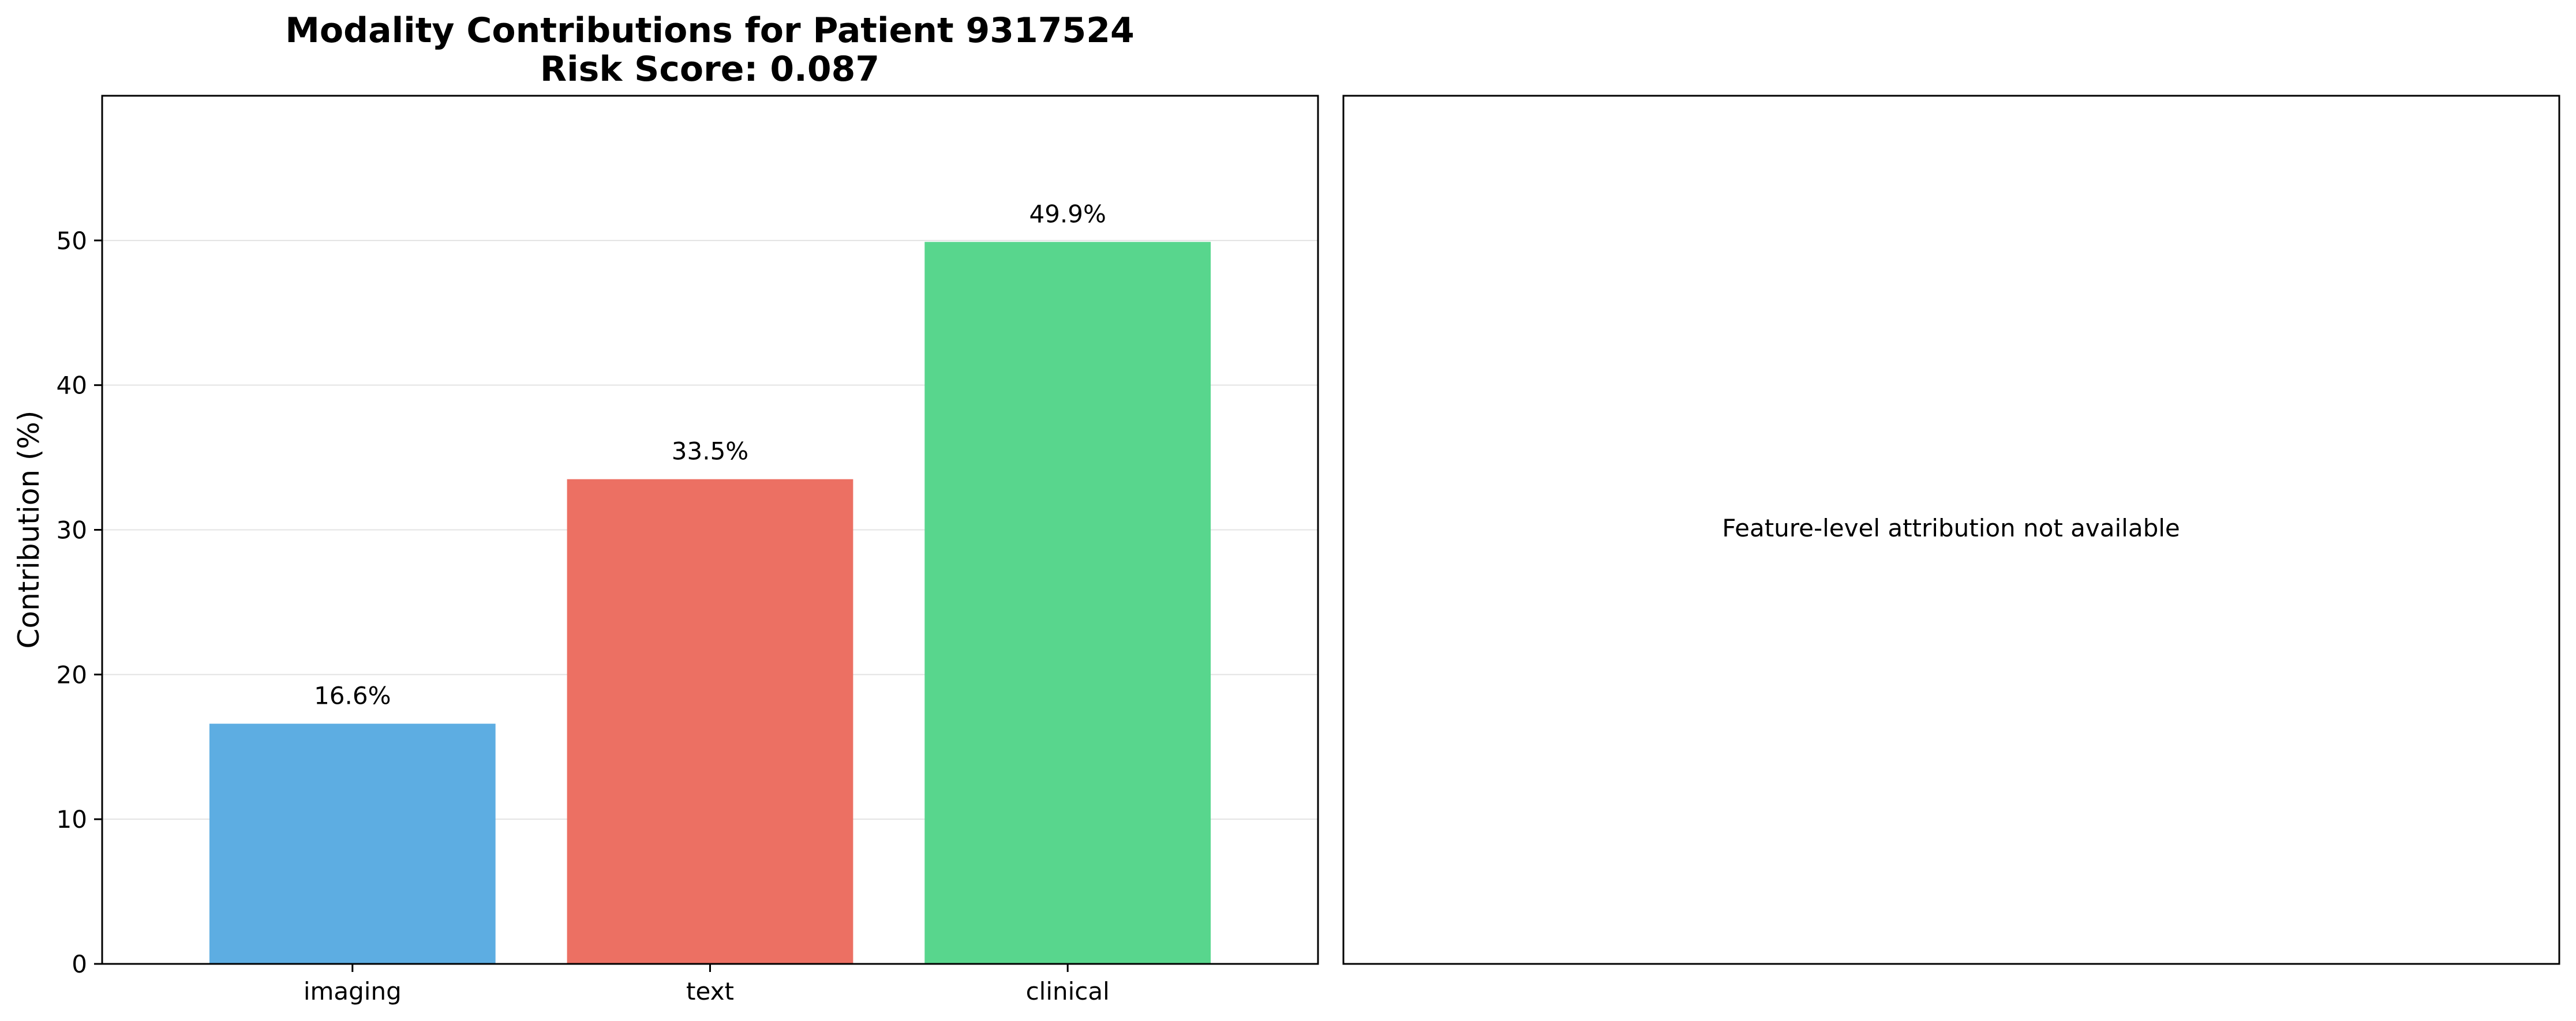 The image size is (2576, 1021). What do you see at coordinates (29, 530) in the screenshot?
I see `y-axis-label: Contribution (%)` at bounding box center [29, 530].